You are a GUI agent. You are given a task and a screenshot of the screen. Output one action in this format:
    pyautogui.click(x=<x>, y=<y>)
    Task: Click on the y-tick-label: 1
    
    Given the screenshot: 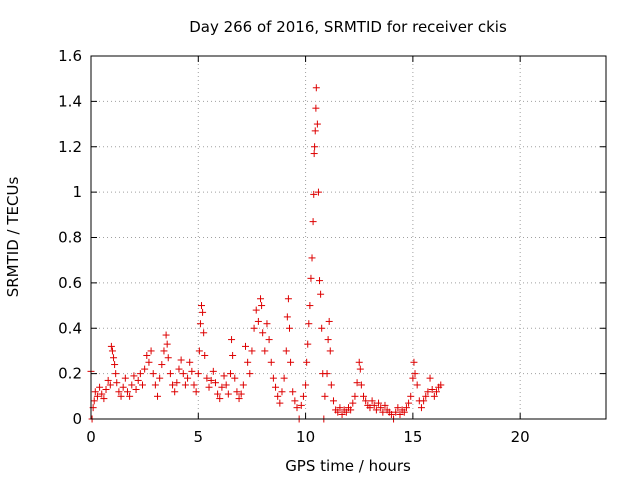 What is the action you would take?
    pyautogui.click(x=77, y=192)
    